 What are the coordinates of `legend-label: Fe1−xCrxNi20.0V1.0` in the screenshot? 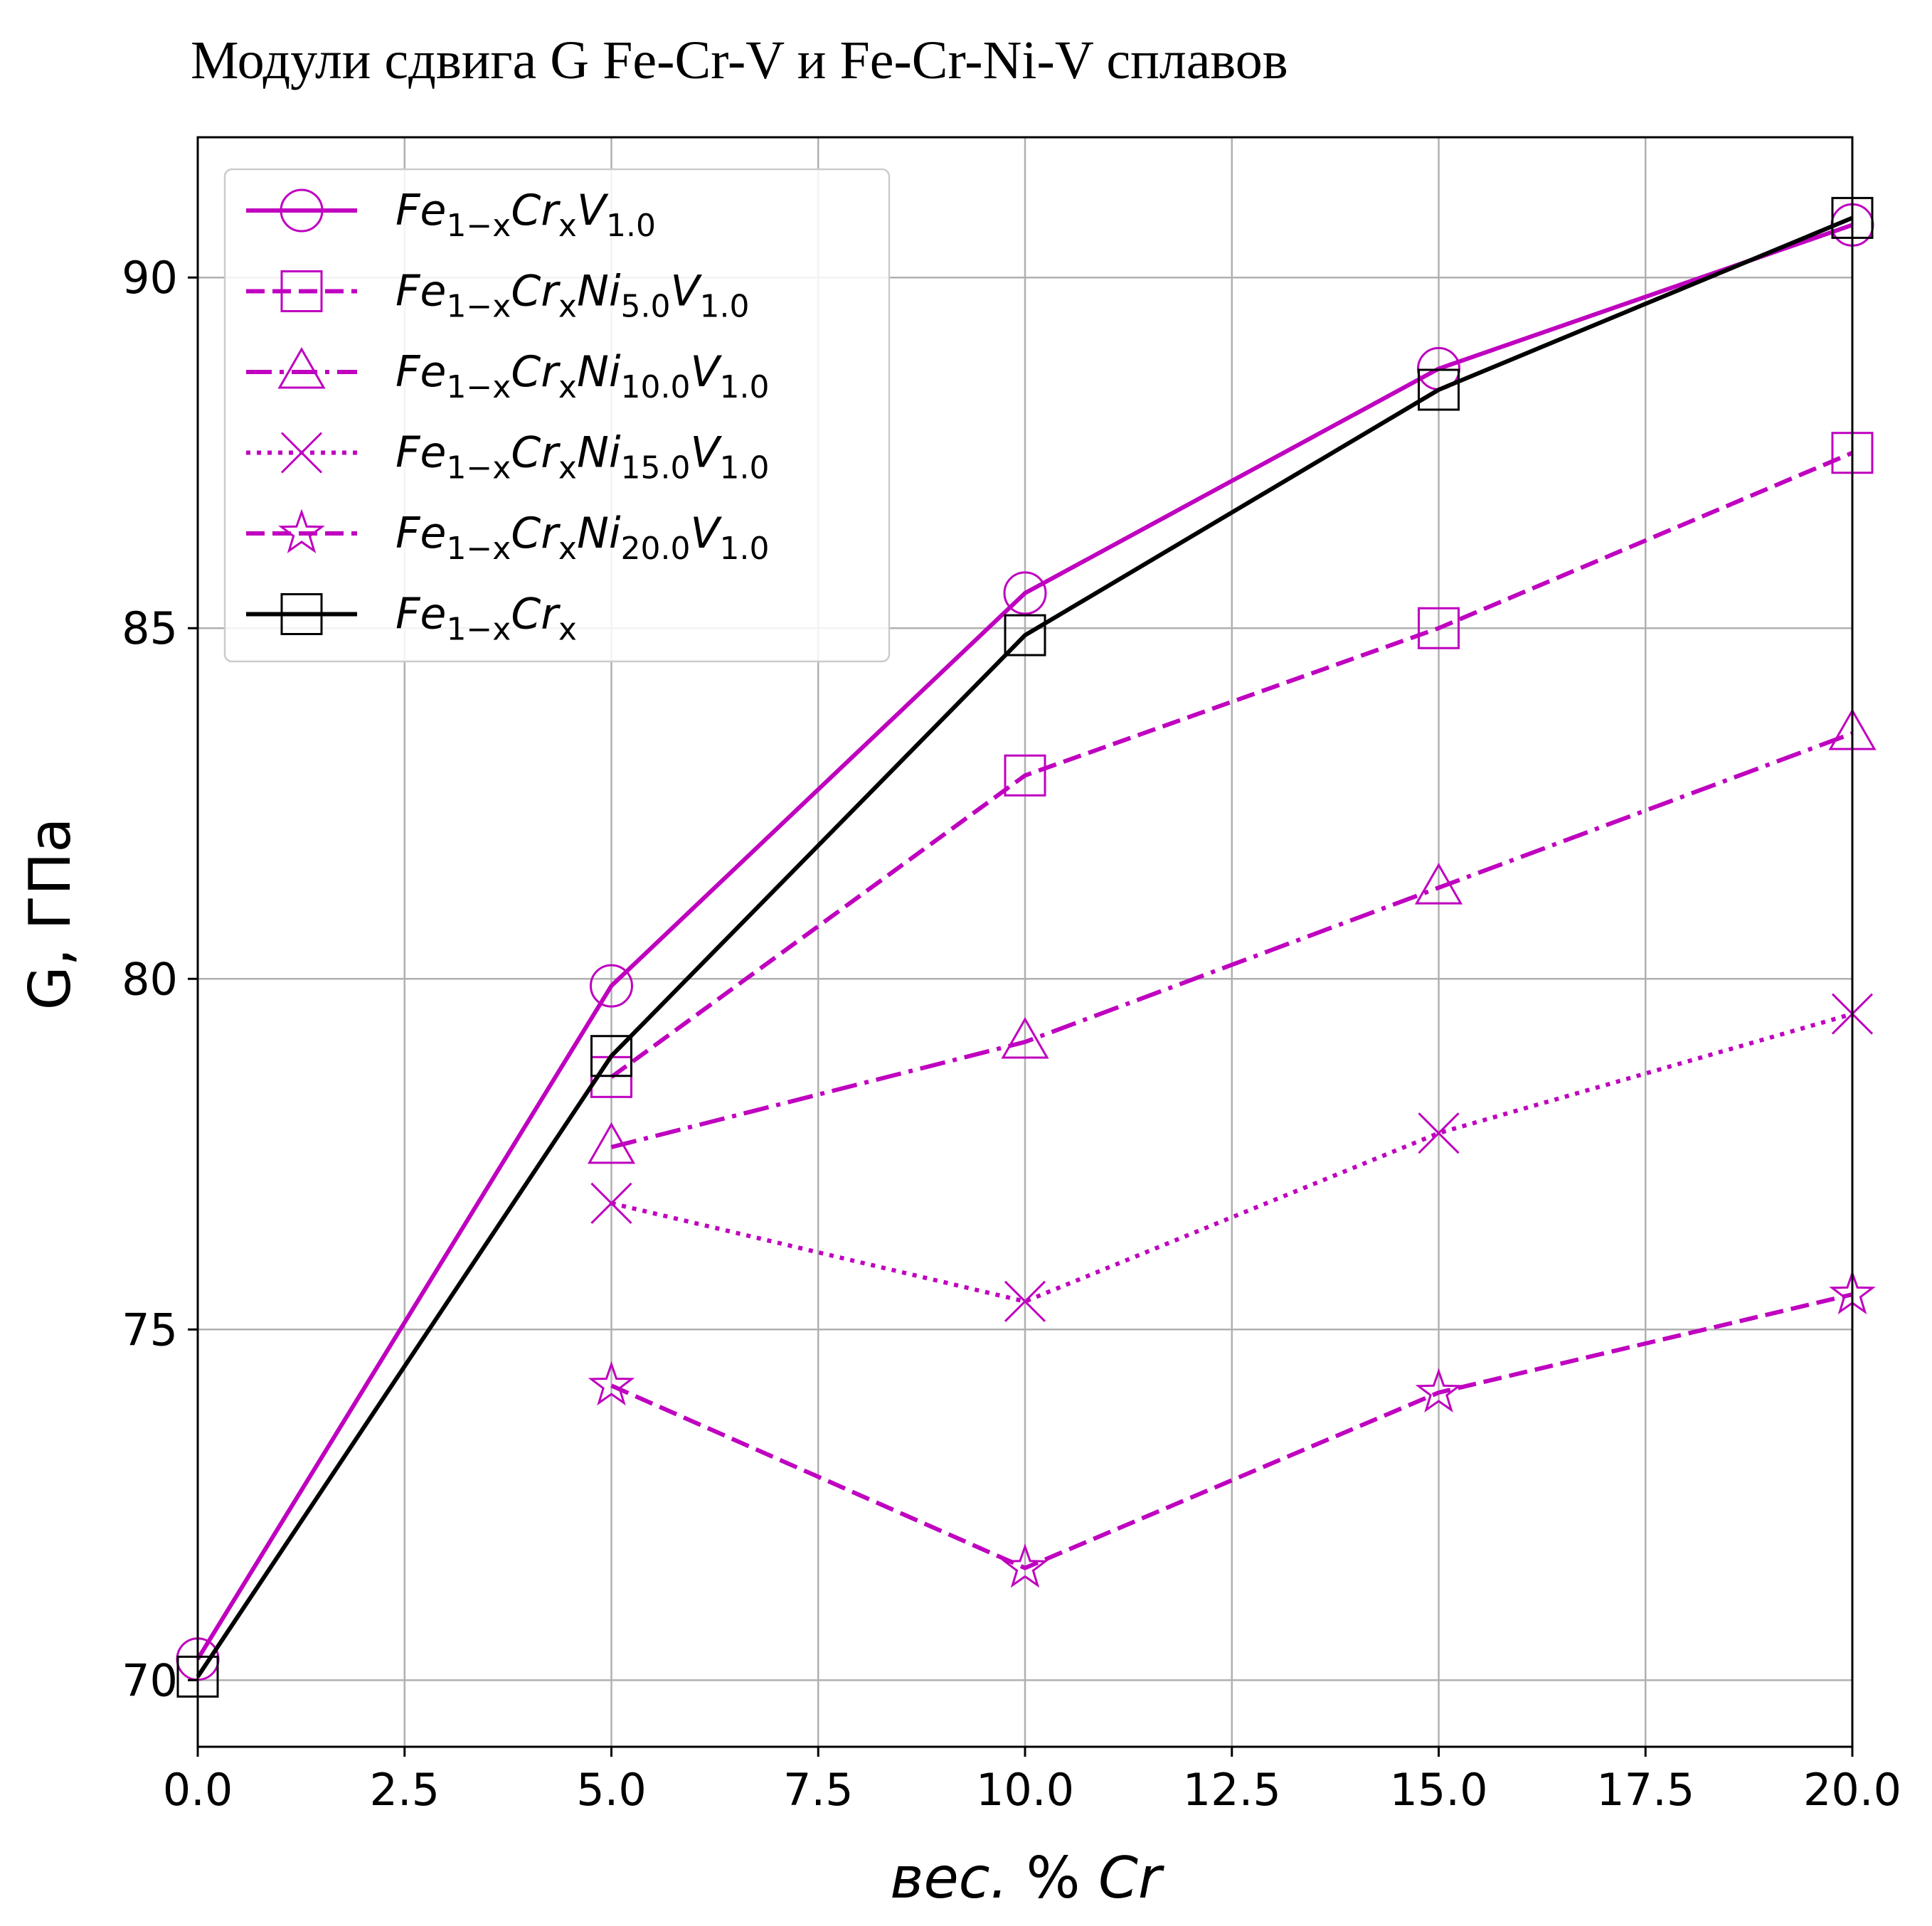 It's located at (583, 538).